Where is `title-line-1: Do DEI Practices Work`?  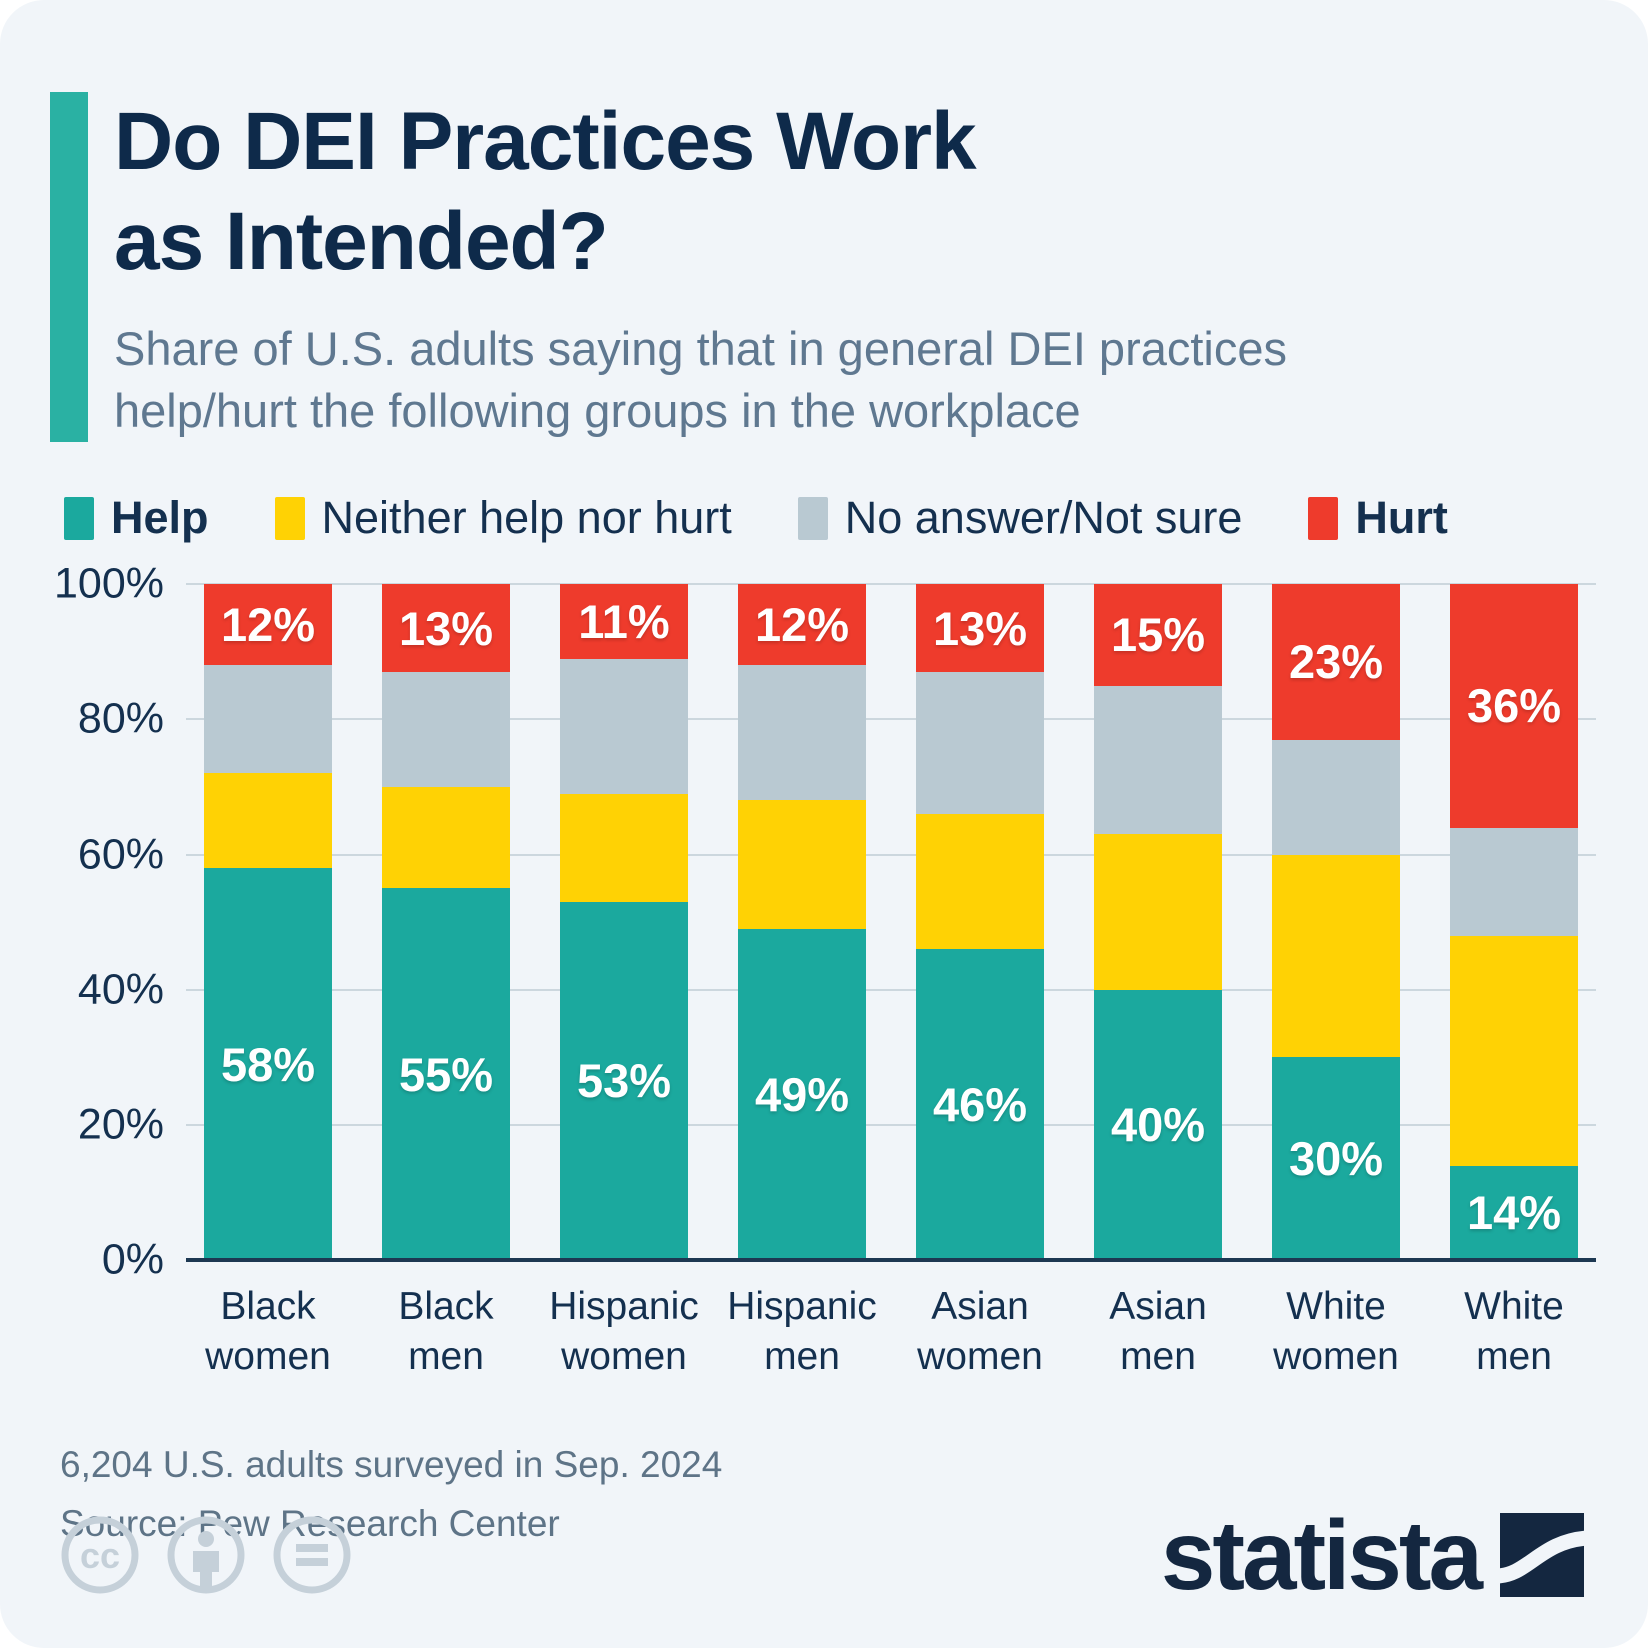
title-line-1: Do DEI Practices Work is located at coordinates (545, 141).